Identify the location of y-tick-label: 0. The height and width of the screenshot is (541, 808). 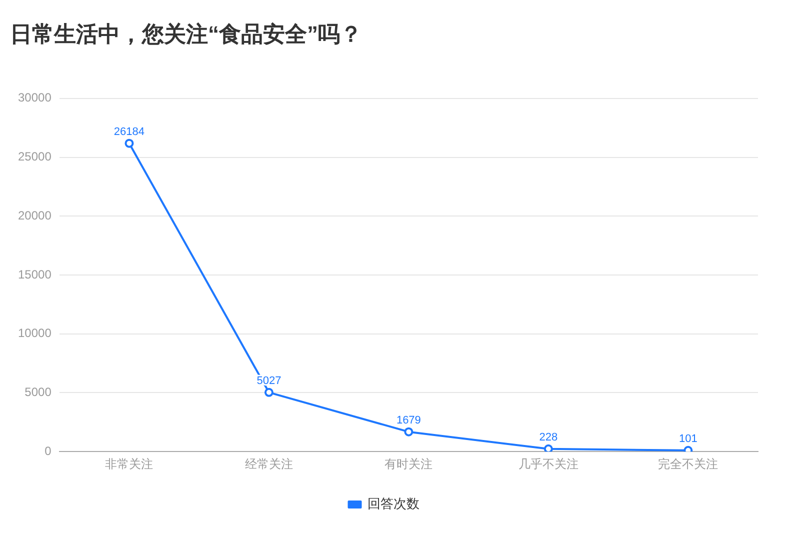
(48, 451).